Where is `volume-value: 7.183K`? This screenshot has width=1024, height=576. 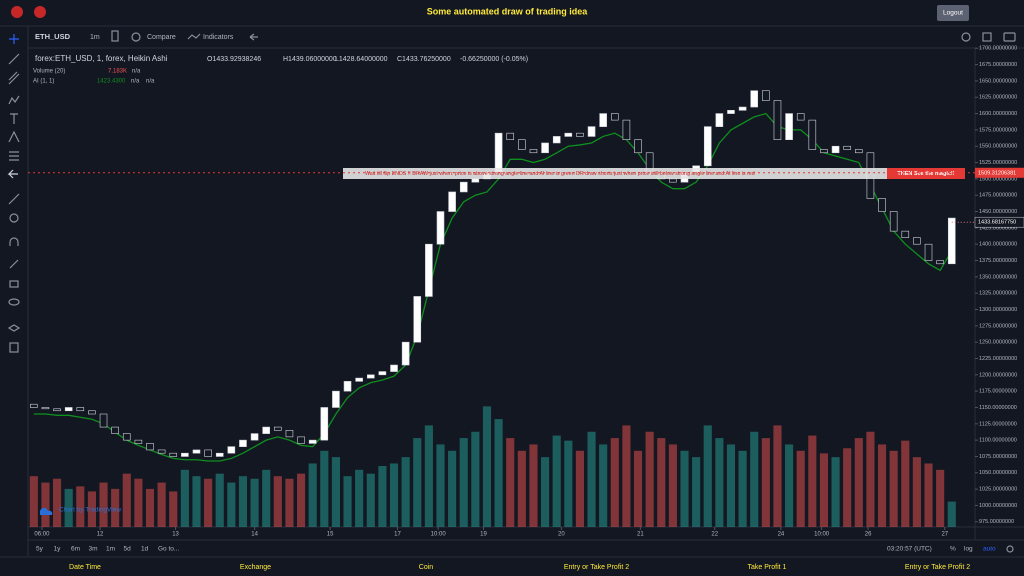
volume-value: 7.183K is located at coordinates (117, 72).